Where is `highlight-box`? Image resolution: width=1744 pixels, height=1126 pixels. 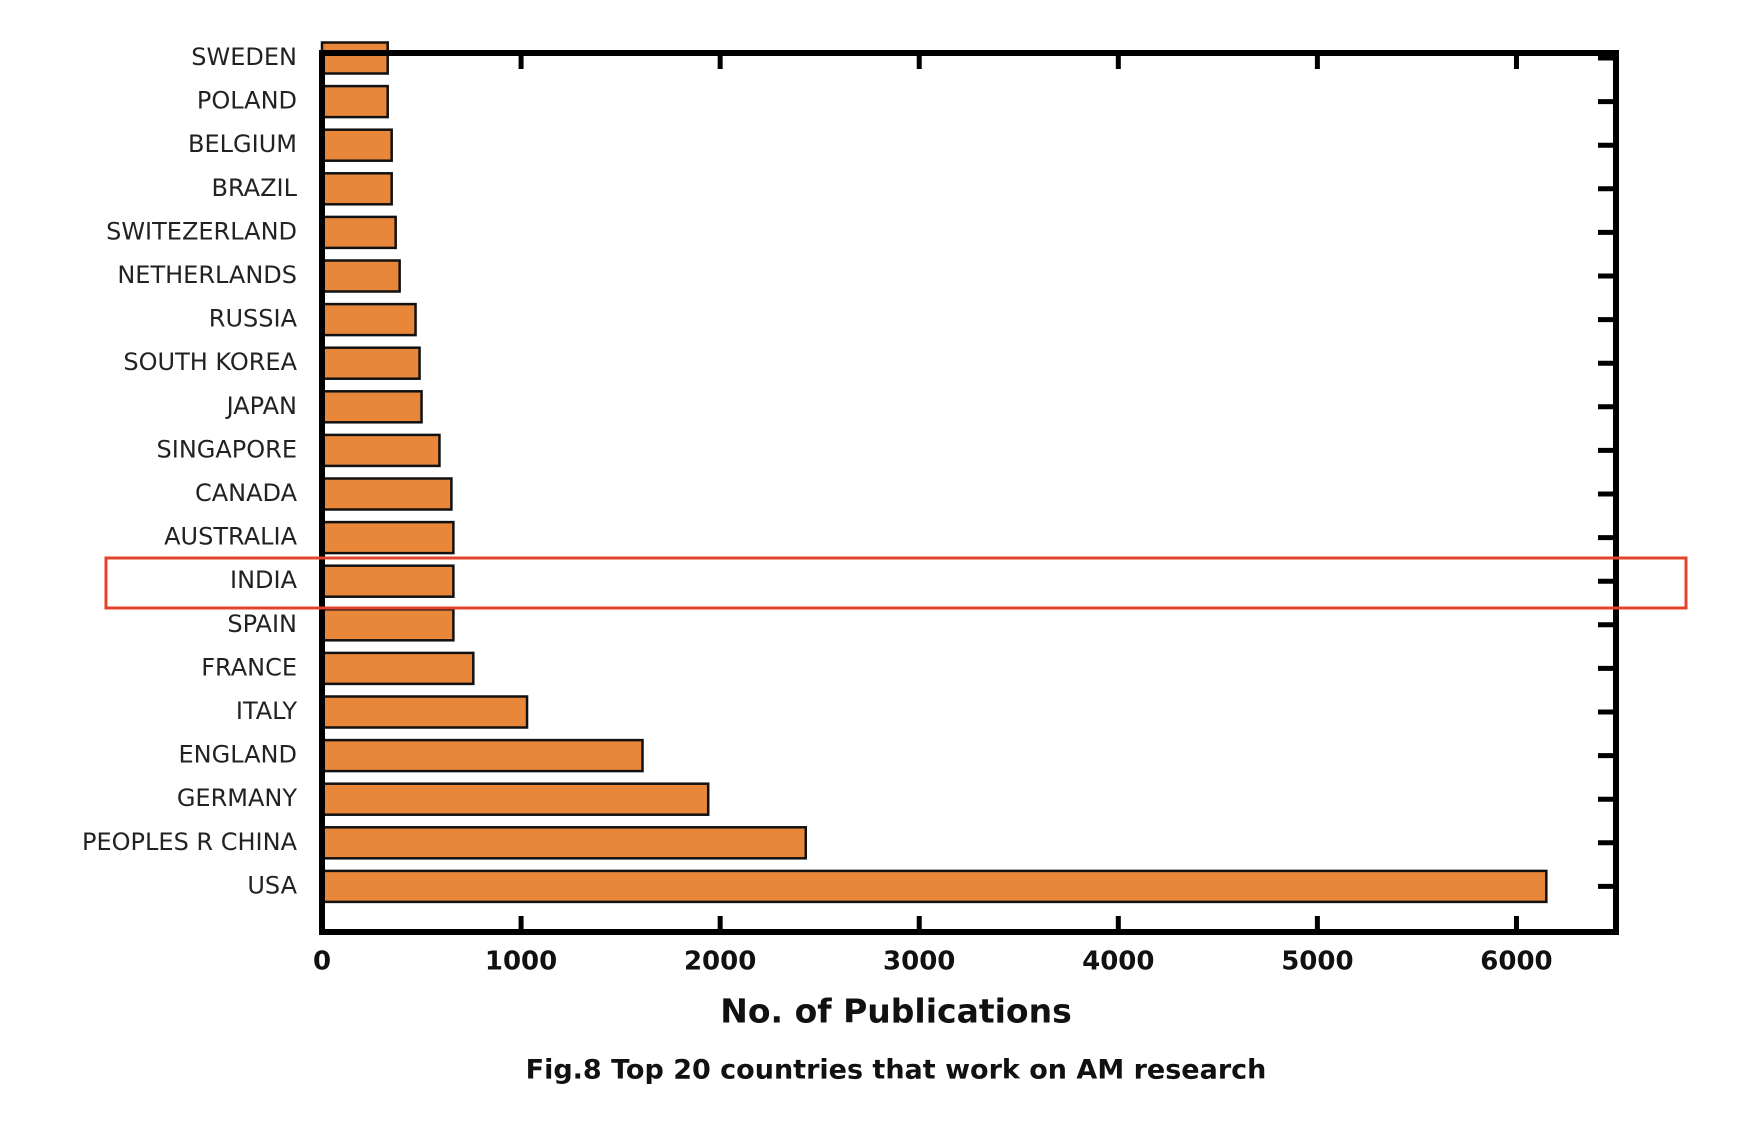
highlight-box is located at coordinates (896, 583).